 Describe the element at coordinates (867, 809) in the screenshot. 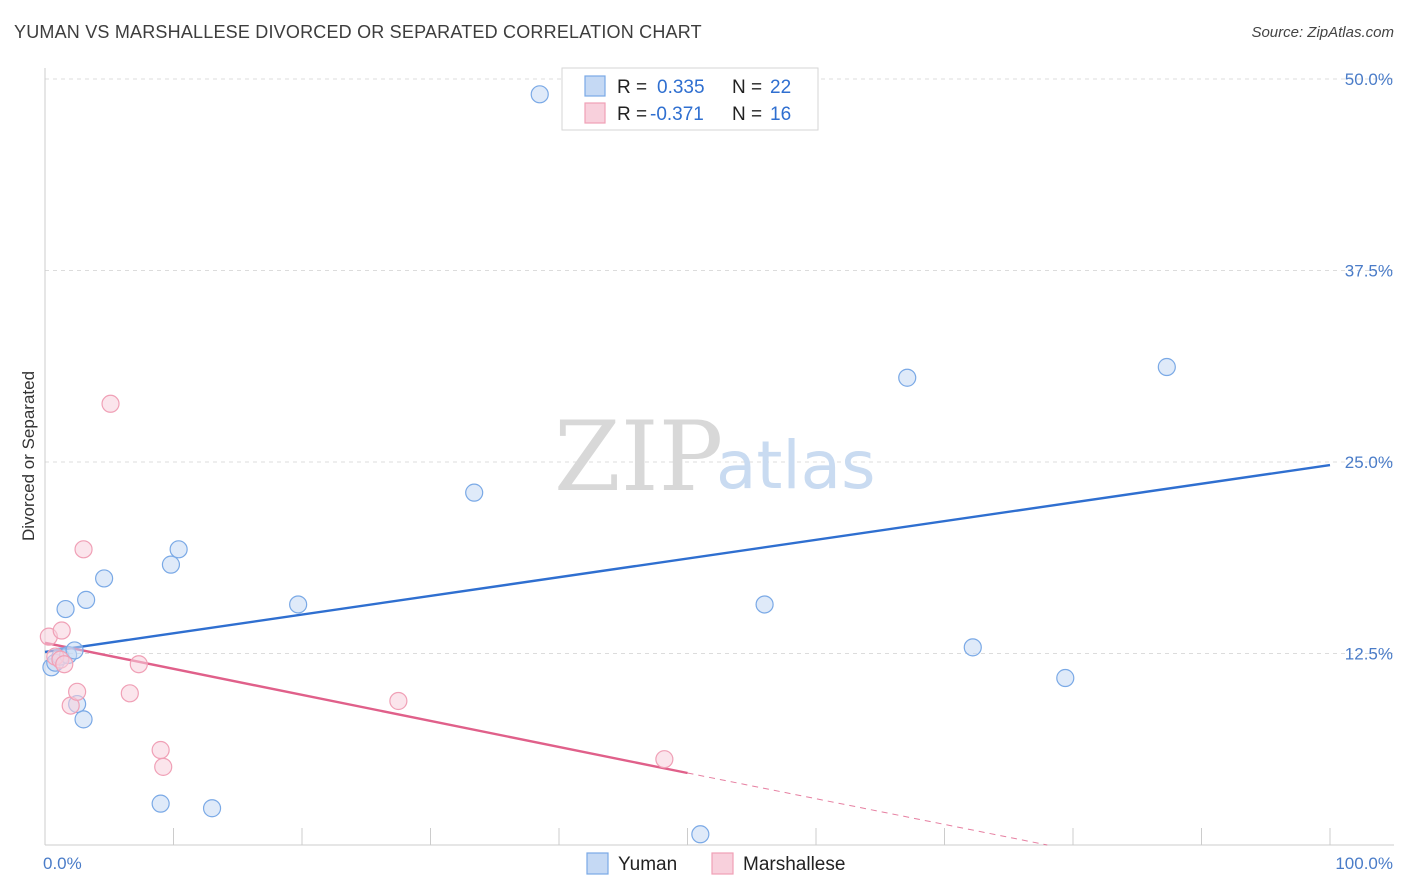

I see `trend-extension-marshallese` at that location.